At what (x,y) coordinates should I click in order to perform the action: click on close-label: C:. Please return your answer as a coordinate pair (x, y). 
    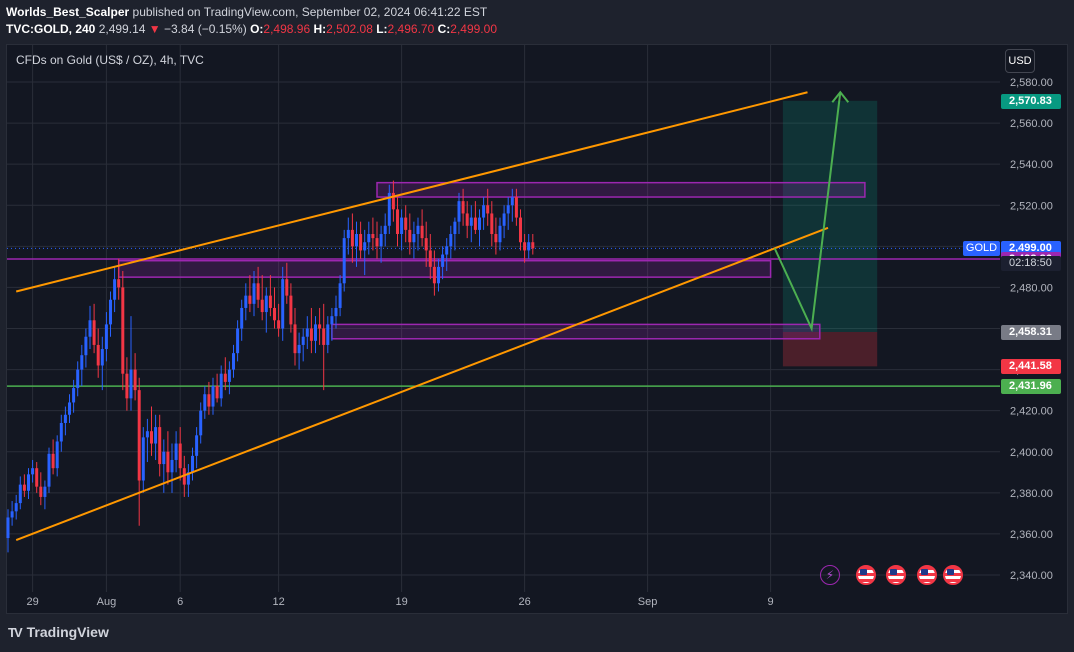
    Looking at the image, I should click on (444, 29).